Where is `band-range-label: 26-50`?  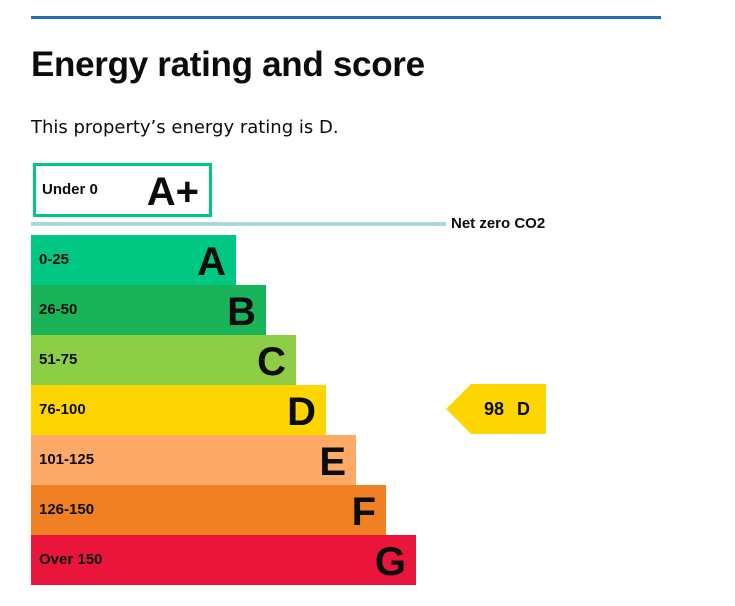
band-range-label: 26-50 is located at coordinates (58, 309).